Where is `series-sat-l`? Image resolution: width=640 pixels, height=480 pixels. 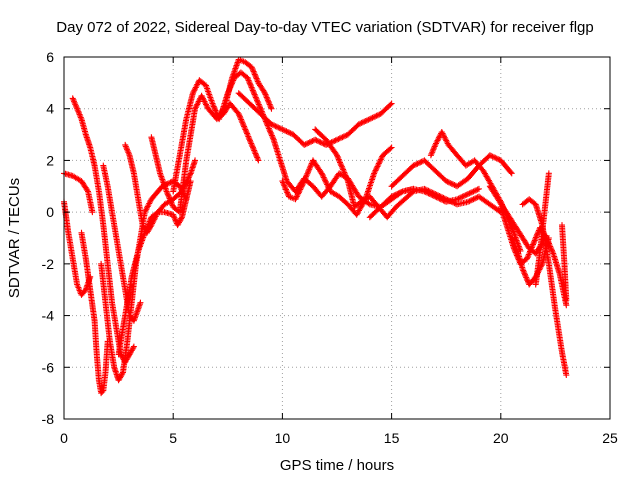
series-sat-l is located at coordinates (315, 119).